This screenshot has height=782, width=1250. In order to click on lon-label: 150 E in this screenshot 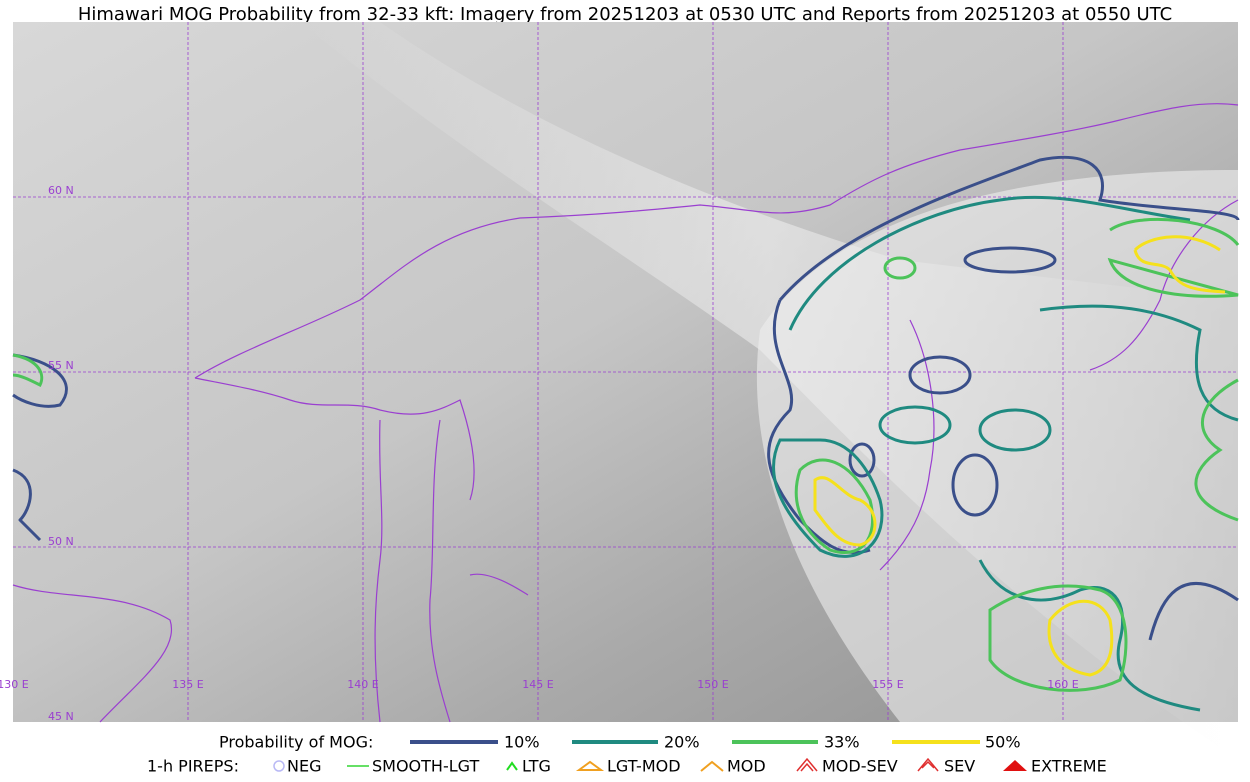, I will do `click(712, 684)`.